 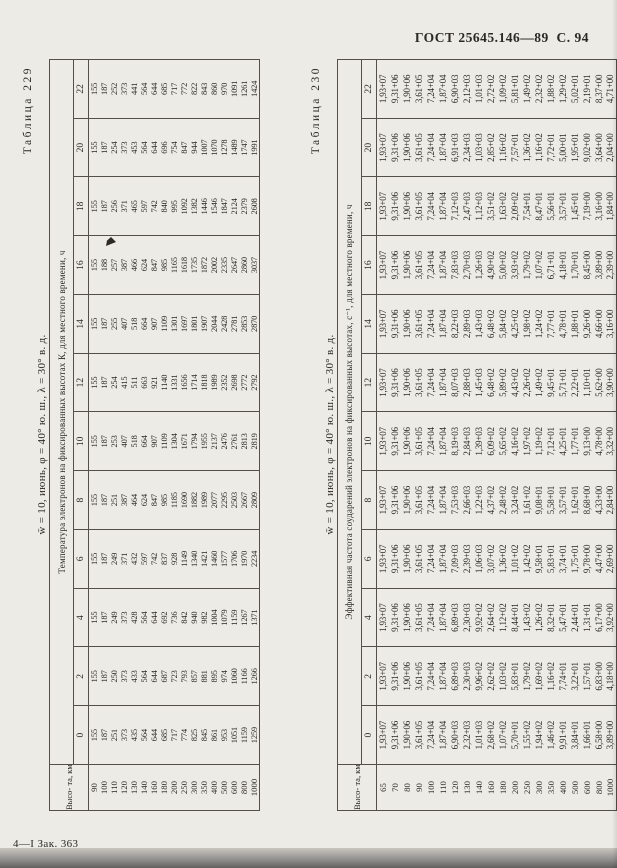 What do you see at coordinates (134, 500) in the screenshot?
I see `table-cell: 464` at bounding box center [134, 500].